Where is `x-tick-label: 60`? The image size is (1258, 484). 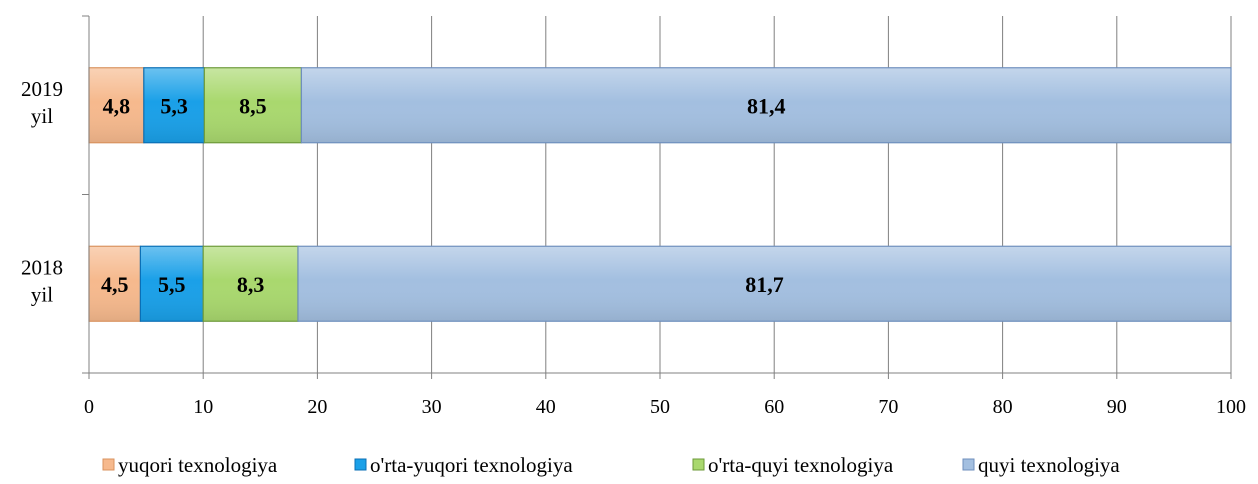
x-tick-label: 60 is located at coordinates (774, 407).